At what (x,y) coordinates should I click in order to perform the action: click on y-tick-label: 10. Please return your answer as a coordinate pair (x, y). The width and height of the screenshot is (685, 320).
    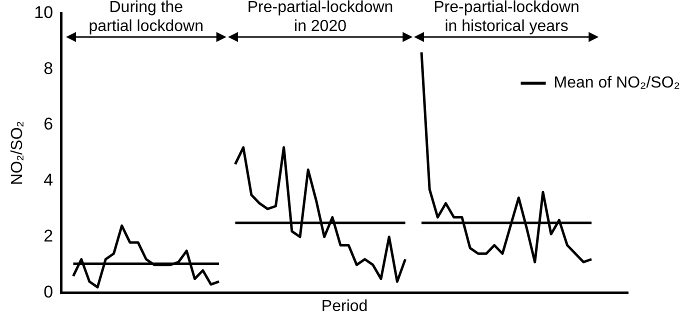
    Looking at the image, I should click on (44, 12).